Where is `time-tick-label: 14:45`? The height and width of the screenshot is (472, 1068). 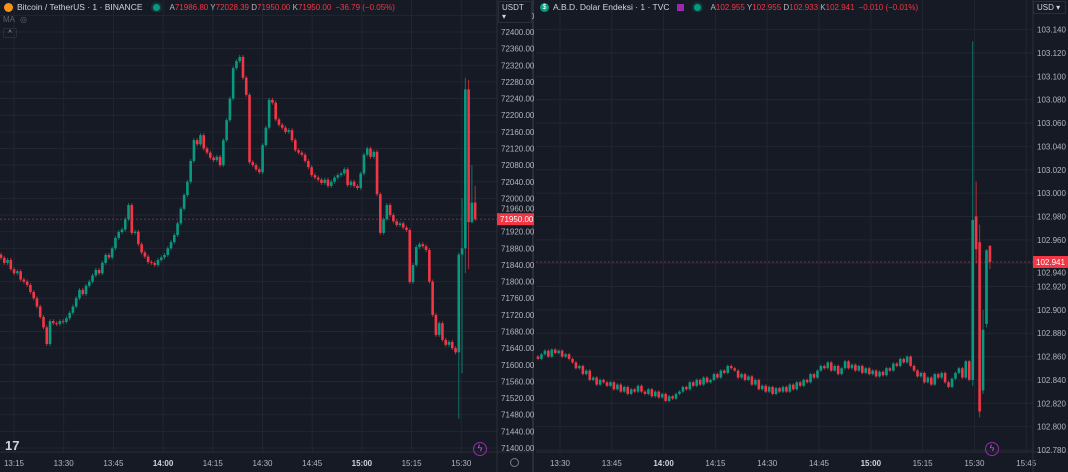 time-tick-label: 14:45 is located at coordinates (312, 463).